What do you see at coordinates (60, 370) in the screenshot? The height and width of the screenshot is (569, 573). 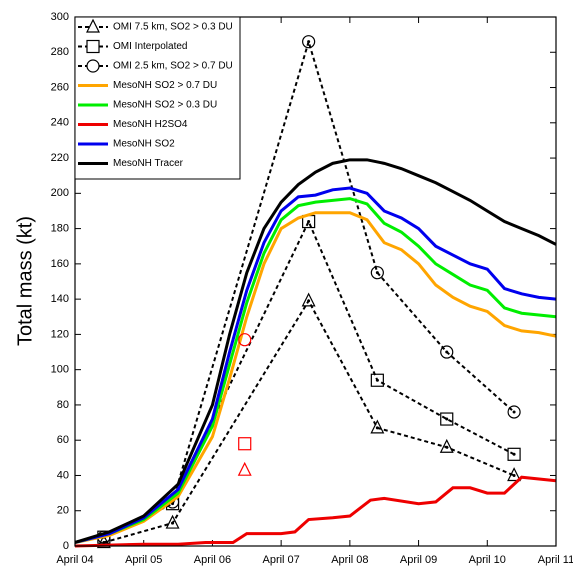 I see `y-tick-label: 100` at bounding box center [60, 370].